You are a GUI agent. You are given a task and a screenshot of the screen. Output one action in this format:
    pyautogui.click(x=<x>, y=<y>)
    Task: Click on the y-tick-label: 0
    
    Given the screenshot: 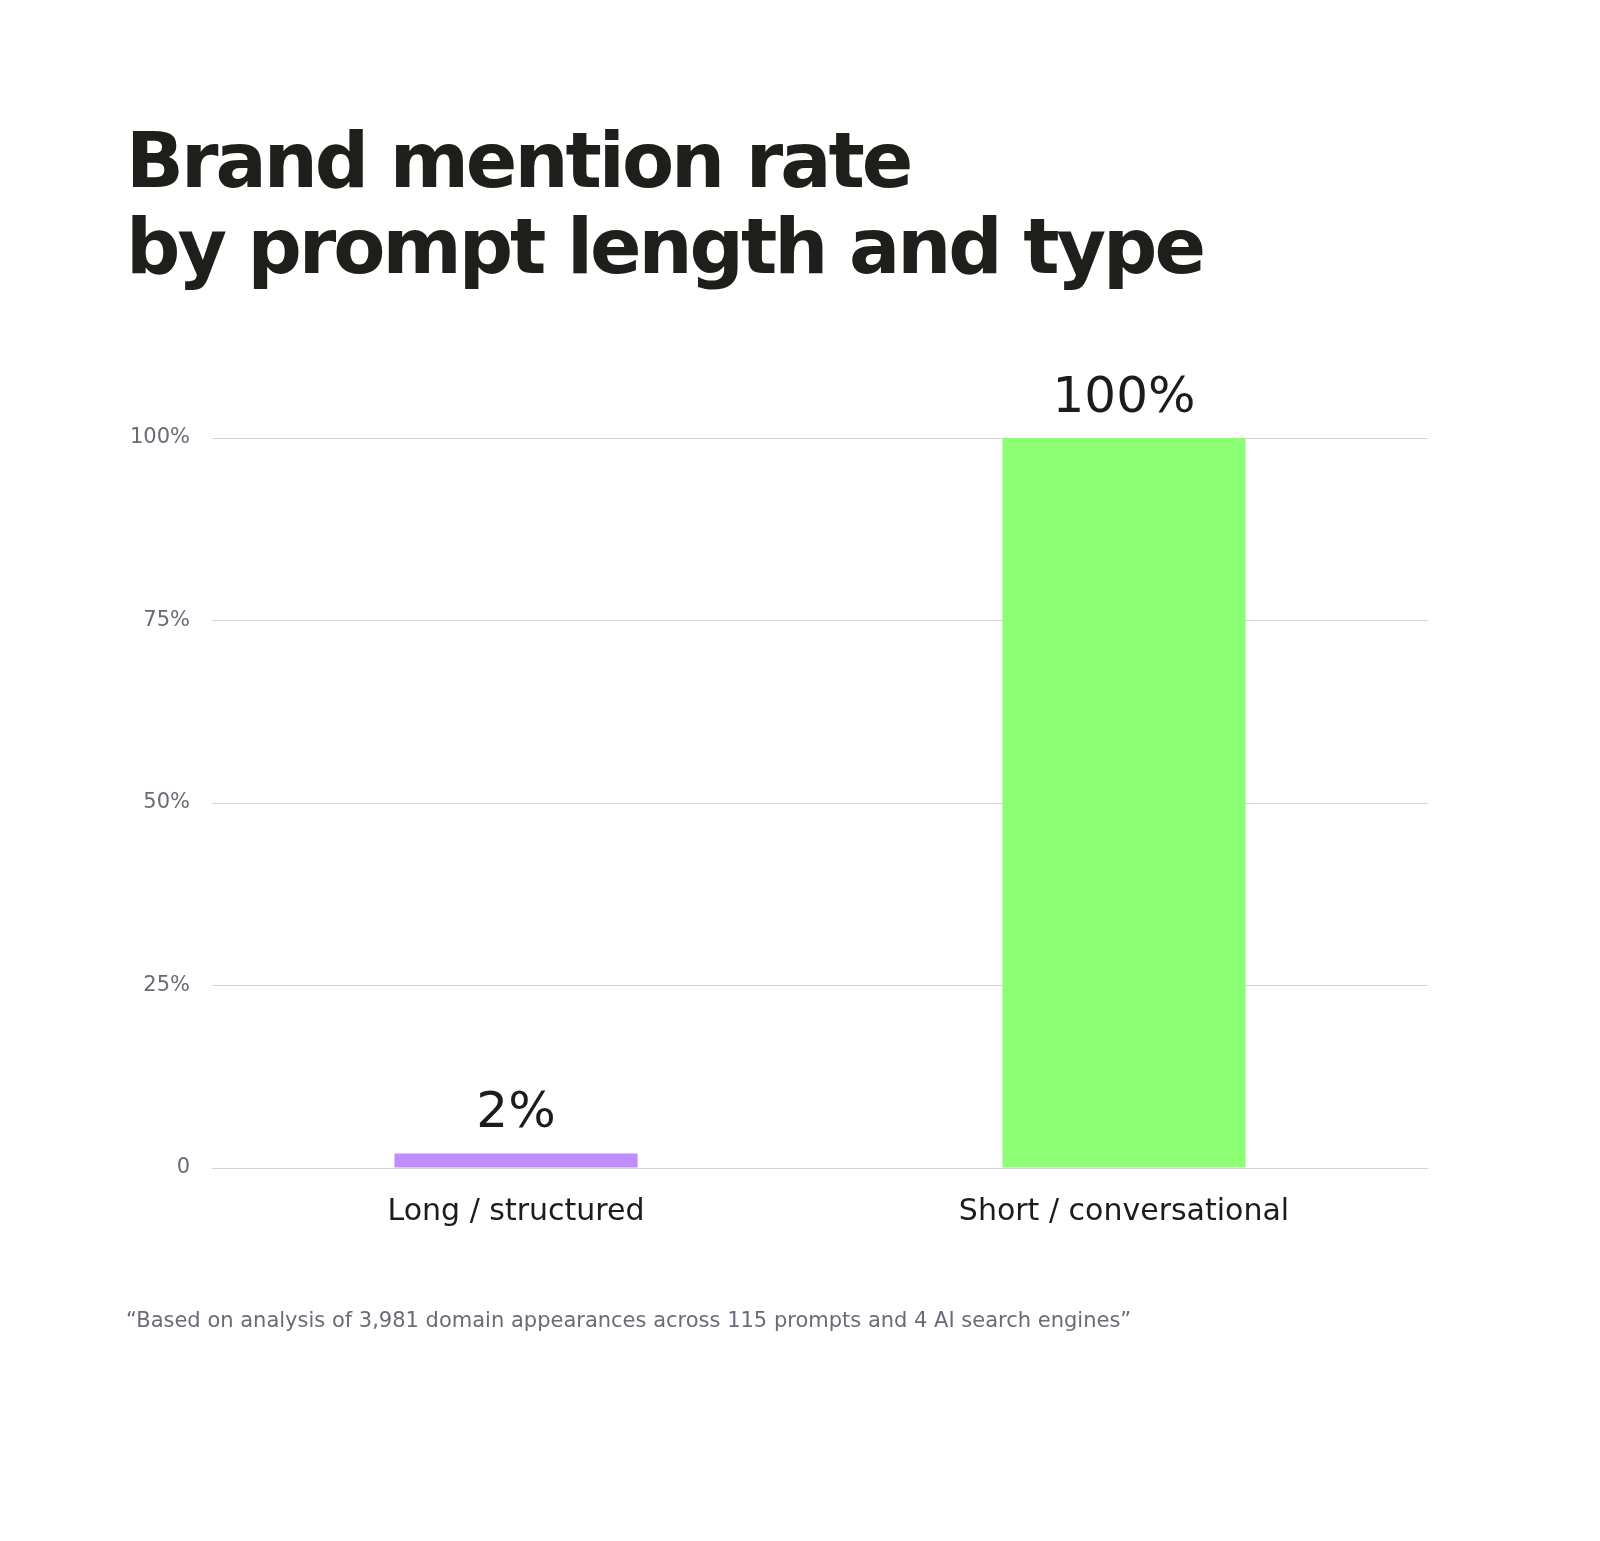 What is the action you would take?
    pyautogui.click(x=183, y=1166)
    